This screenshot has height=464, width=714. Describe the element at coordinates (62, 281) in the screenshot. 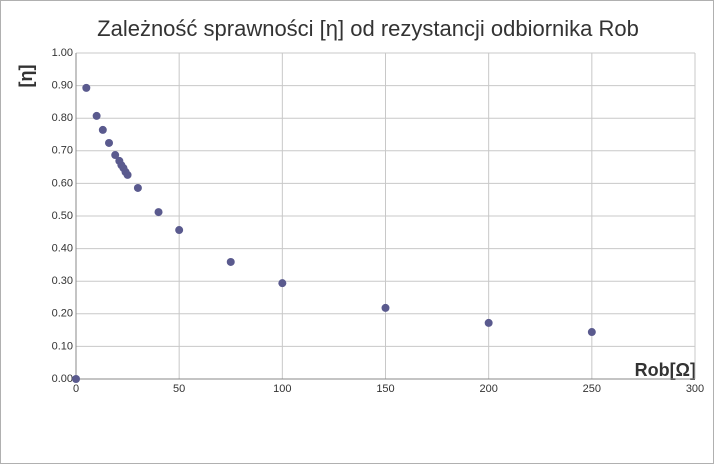

I see `y-tick-label: 0.30` at that location.